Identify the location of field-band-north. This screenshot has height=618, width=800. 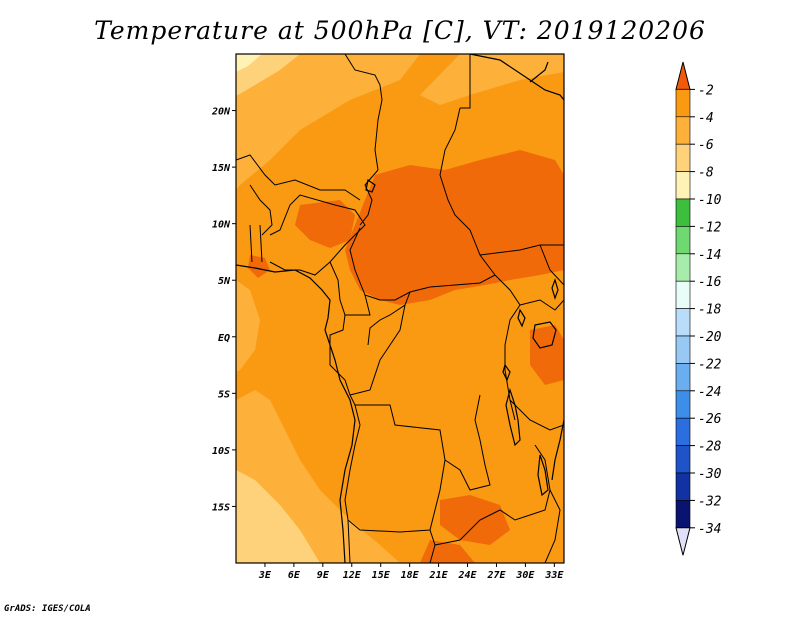
(492, 79).